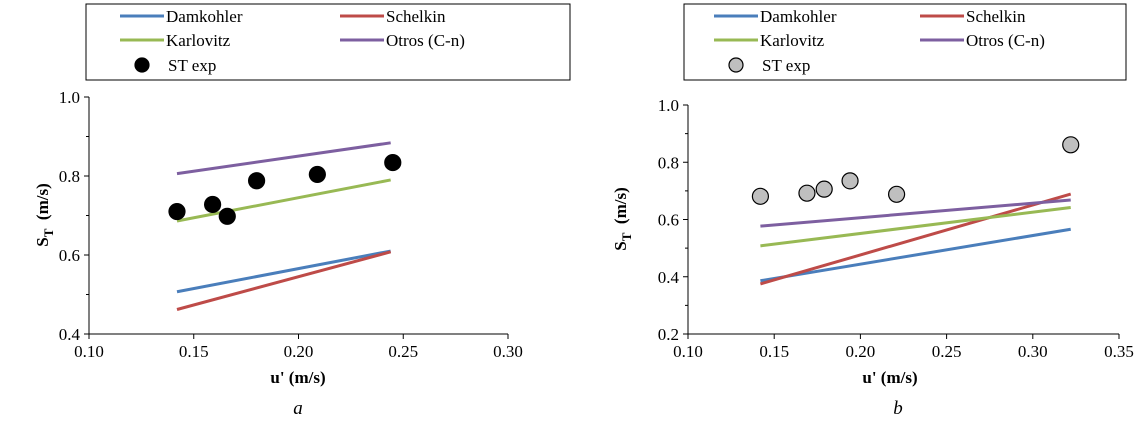 The height and width of the screenshot is (426, 1135). I want to click on x-tick-label: 0.35, so click(1119, 351).